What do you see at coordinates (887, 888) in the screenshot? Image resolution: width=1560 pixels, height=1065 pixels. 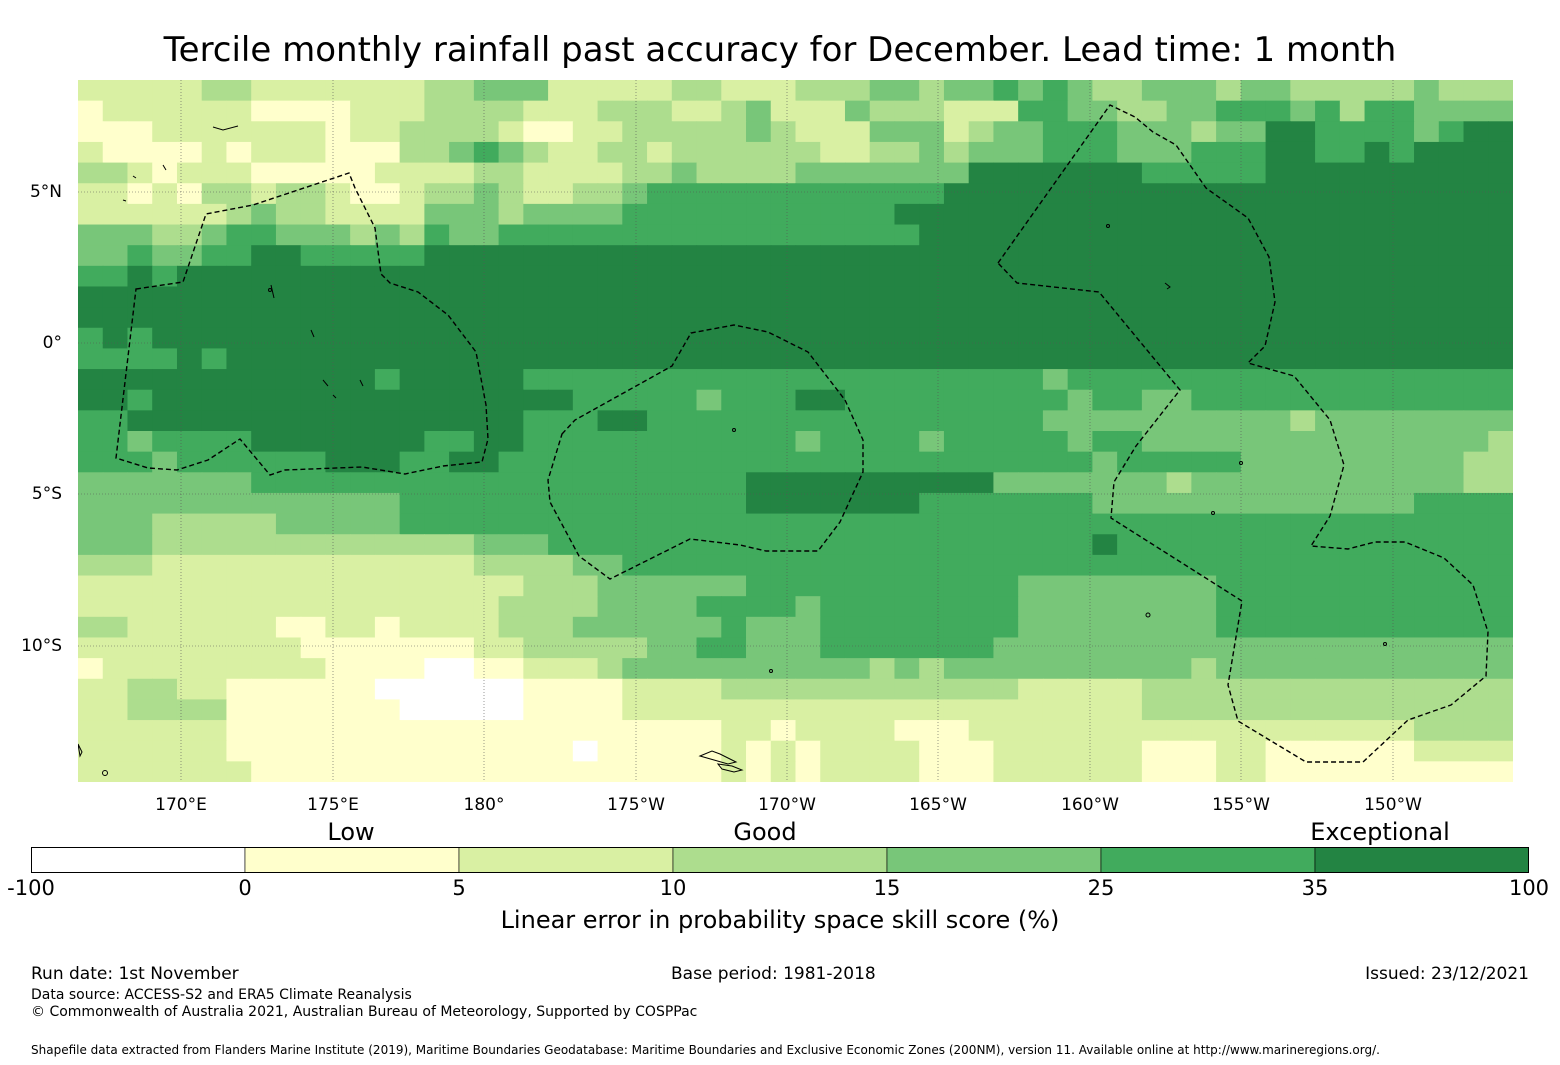 I see `legend-tick-15: 15` at bounding box center [887, 888].